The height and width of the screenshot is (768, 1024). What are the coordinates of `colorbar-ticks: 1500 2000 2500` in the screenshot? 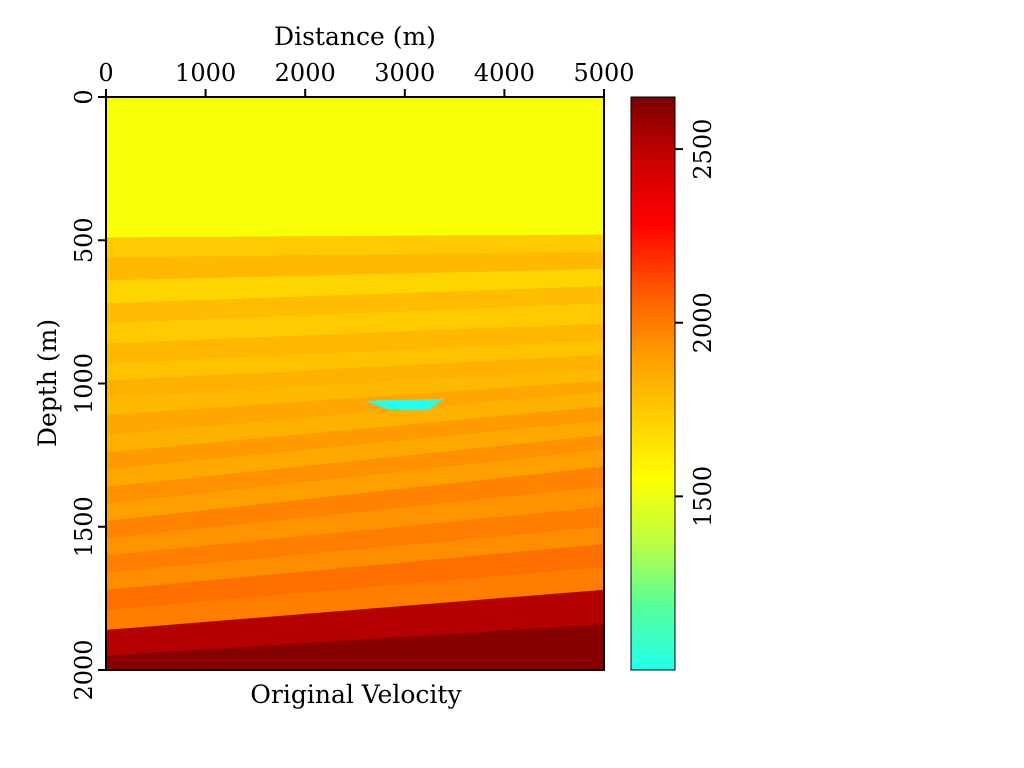 It's located at (696, 323).